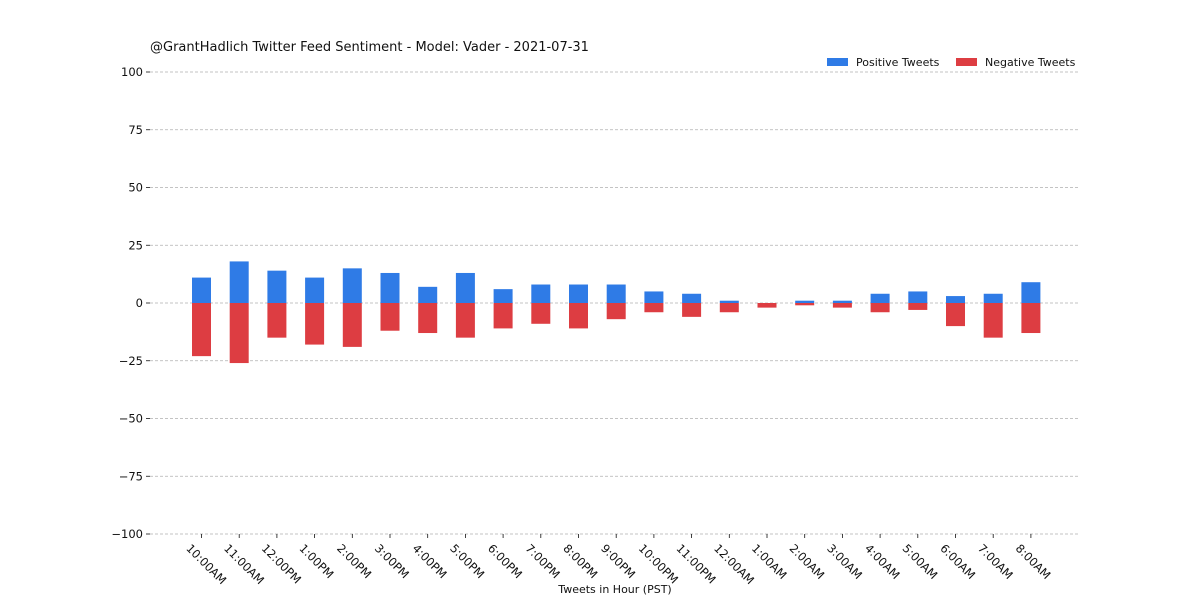  Describe the element at coordinates (966, 62) in the screenshot. I see `legend-swatch-negative` at that location.